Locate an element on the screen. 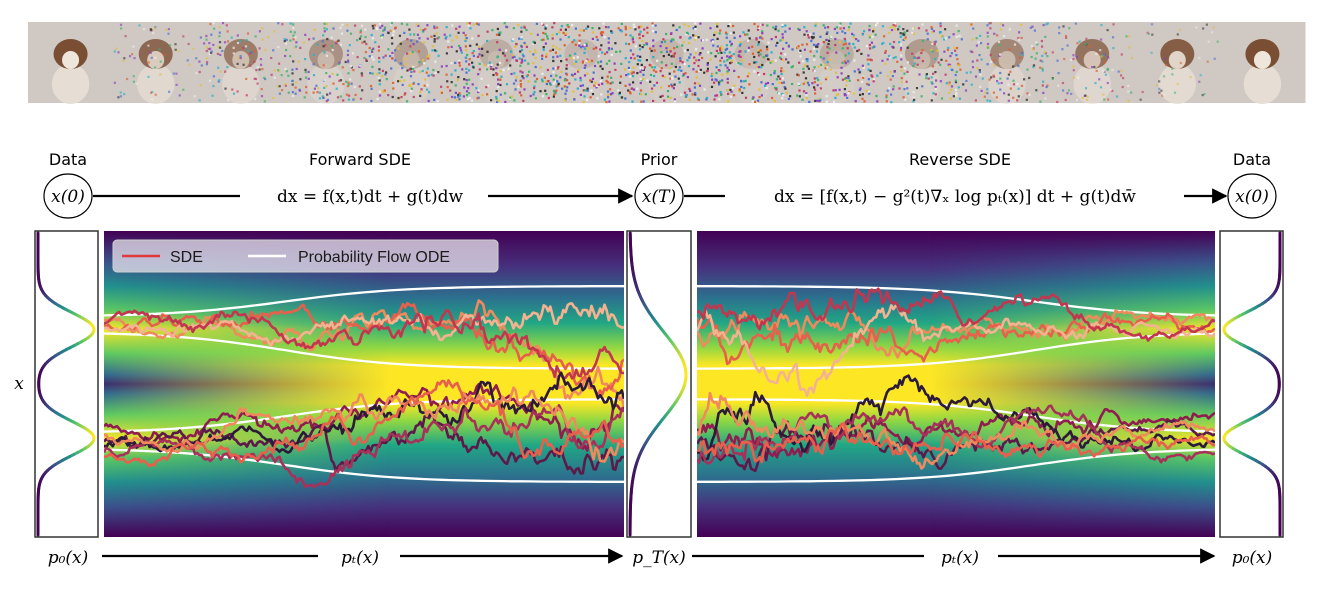 The image size is (1328, 597). pT-label: p_T(x) is located at coordinates (659, 558).